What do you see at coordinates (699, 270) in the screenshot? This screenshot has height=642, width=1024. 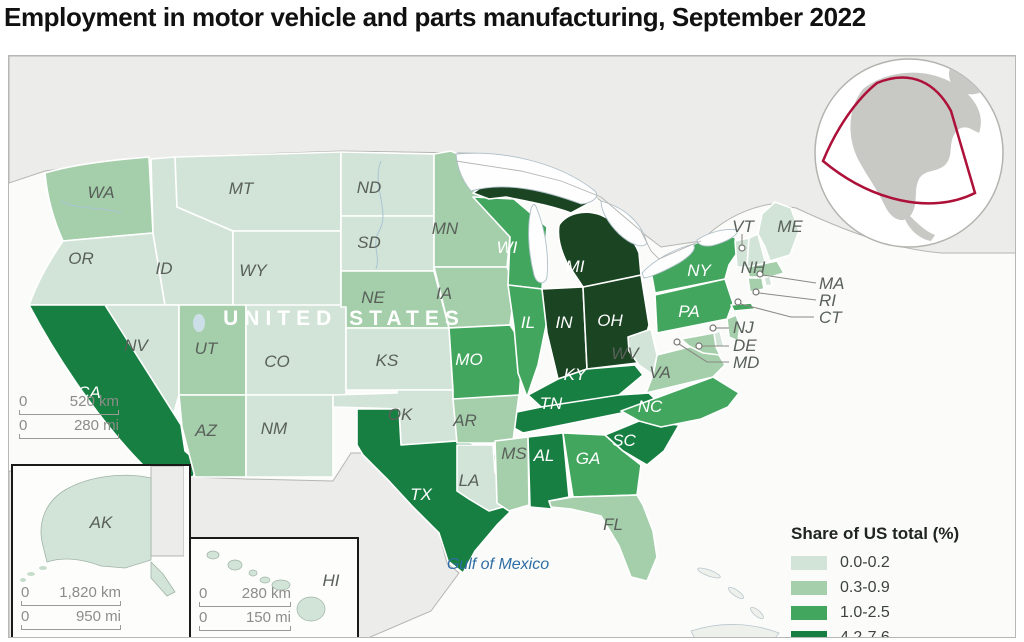 I see `svg-text: NY` at bounding box center [699, 270].